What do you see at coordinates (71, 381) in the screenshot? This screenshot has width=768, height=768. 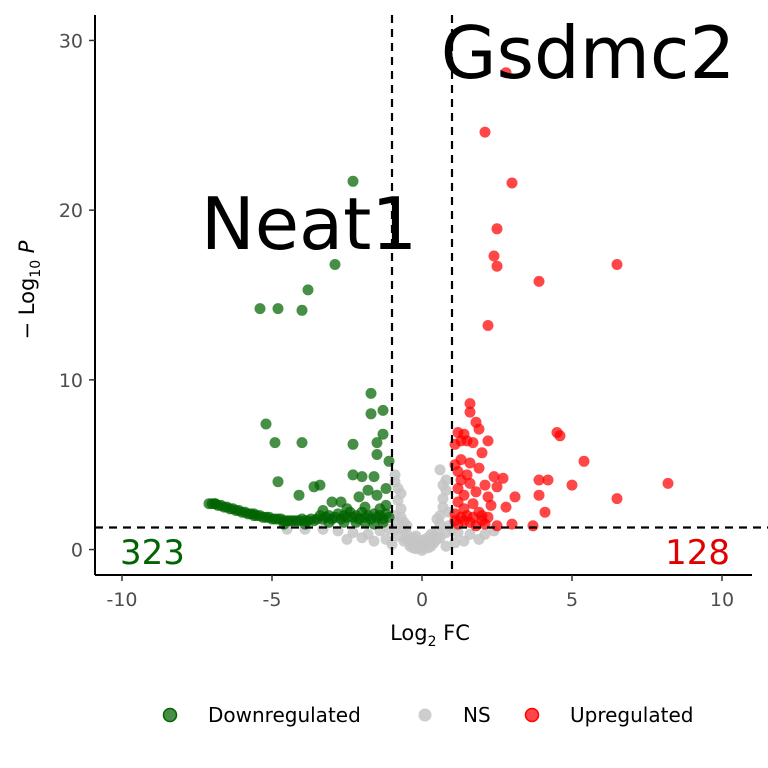 I see `y-tick-label: 10` at bounding box center [71, 381].